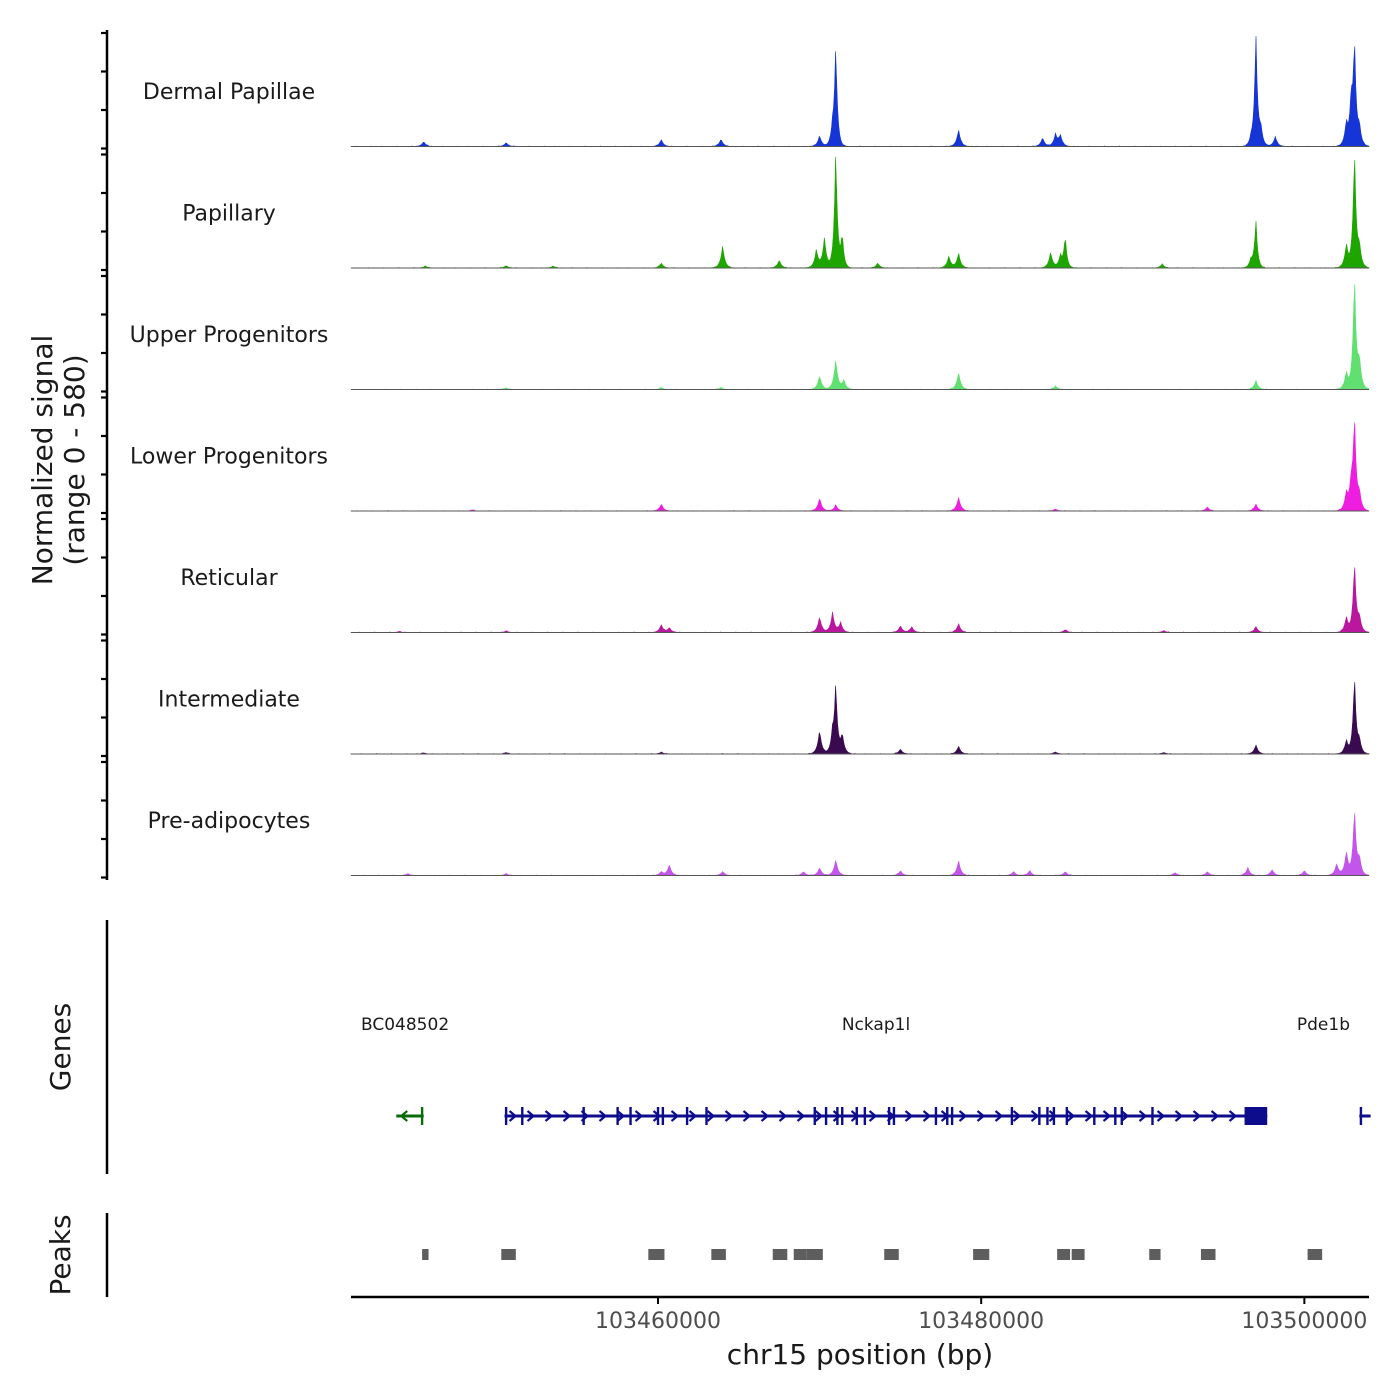  Describe the element at coordinates (60, 1047) in the screenshot. I see `genes-panel-label: Genes` at that location.